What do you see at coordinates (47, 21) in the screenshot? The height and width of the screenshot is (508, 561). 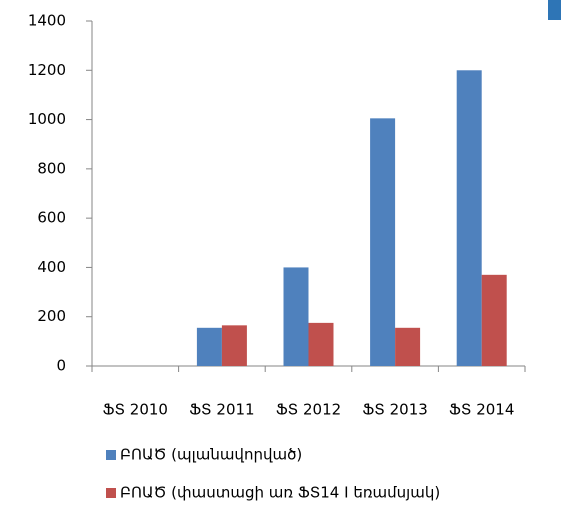 I see `y-tick-label: 1400` at bounding box center [47, 21].